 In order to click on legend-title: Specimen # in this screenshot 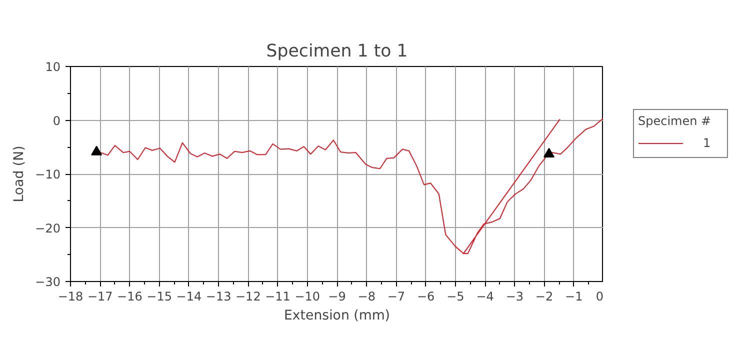, I will do `click(675, 121)`.